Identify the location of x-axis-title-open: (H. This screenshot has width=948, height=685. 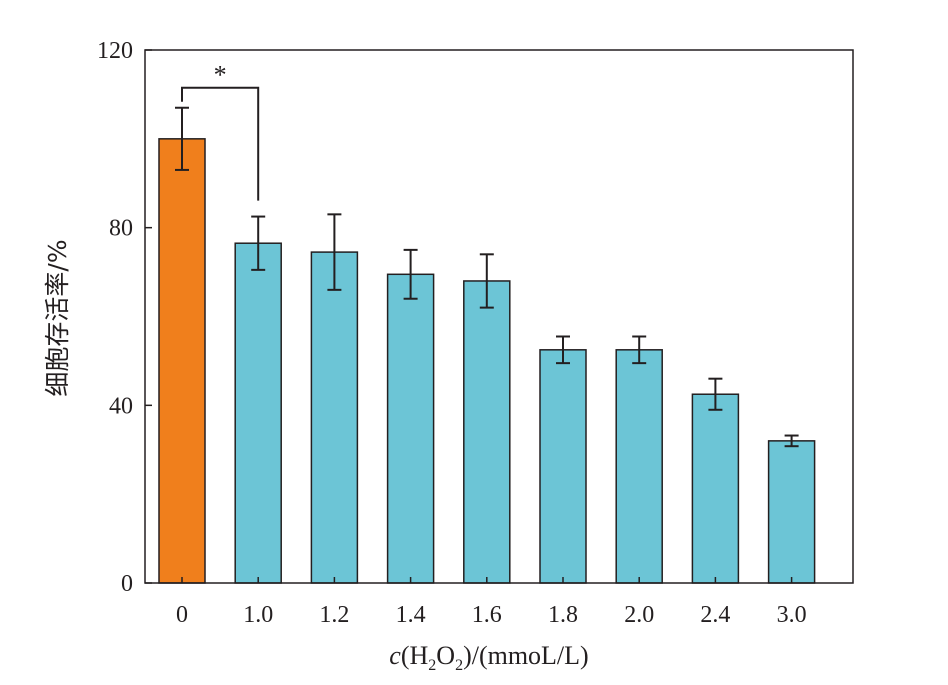
(415, 655).